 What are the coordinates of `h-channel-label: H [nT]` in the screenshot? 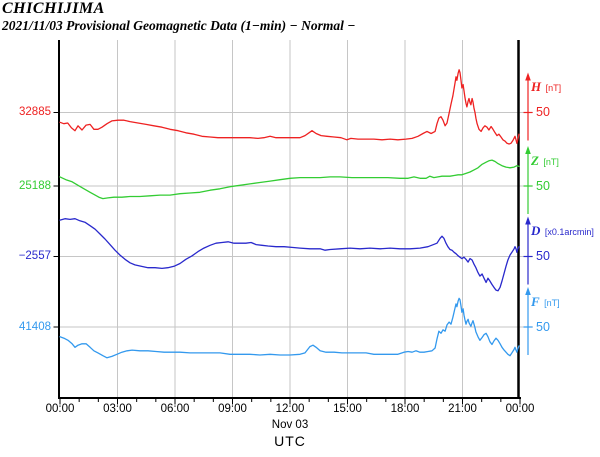 It's located at (546, 87).